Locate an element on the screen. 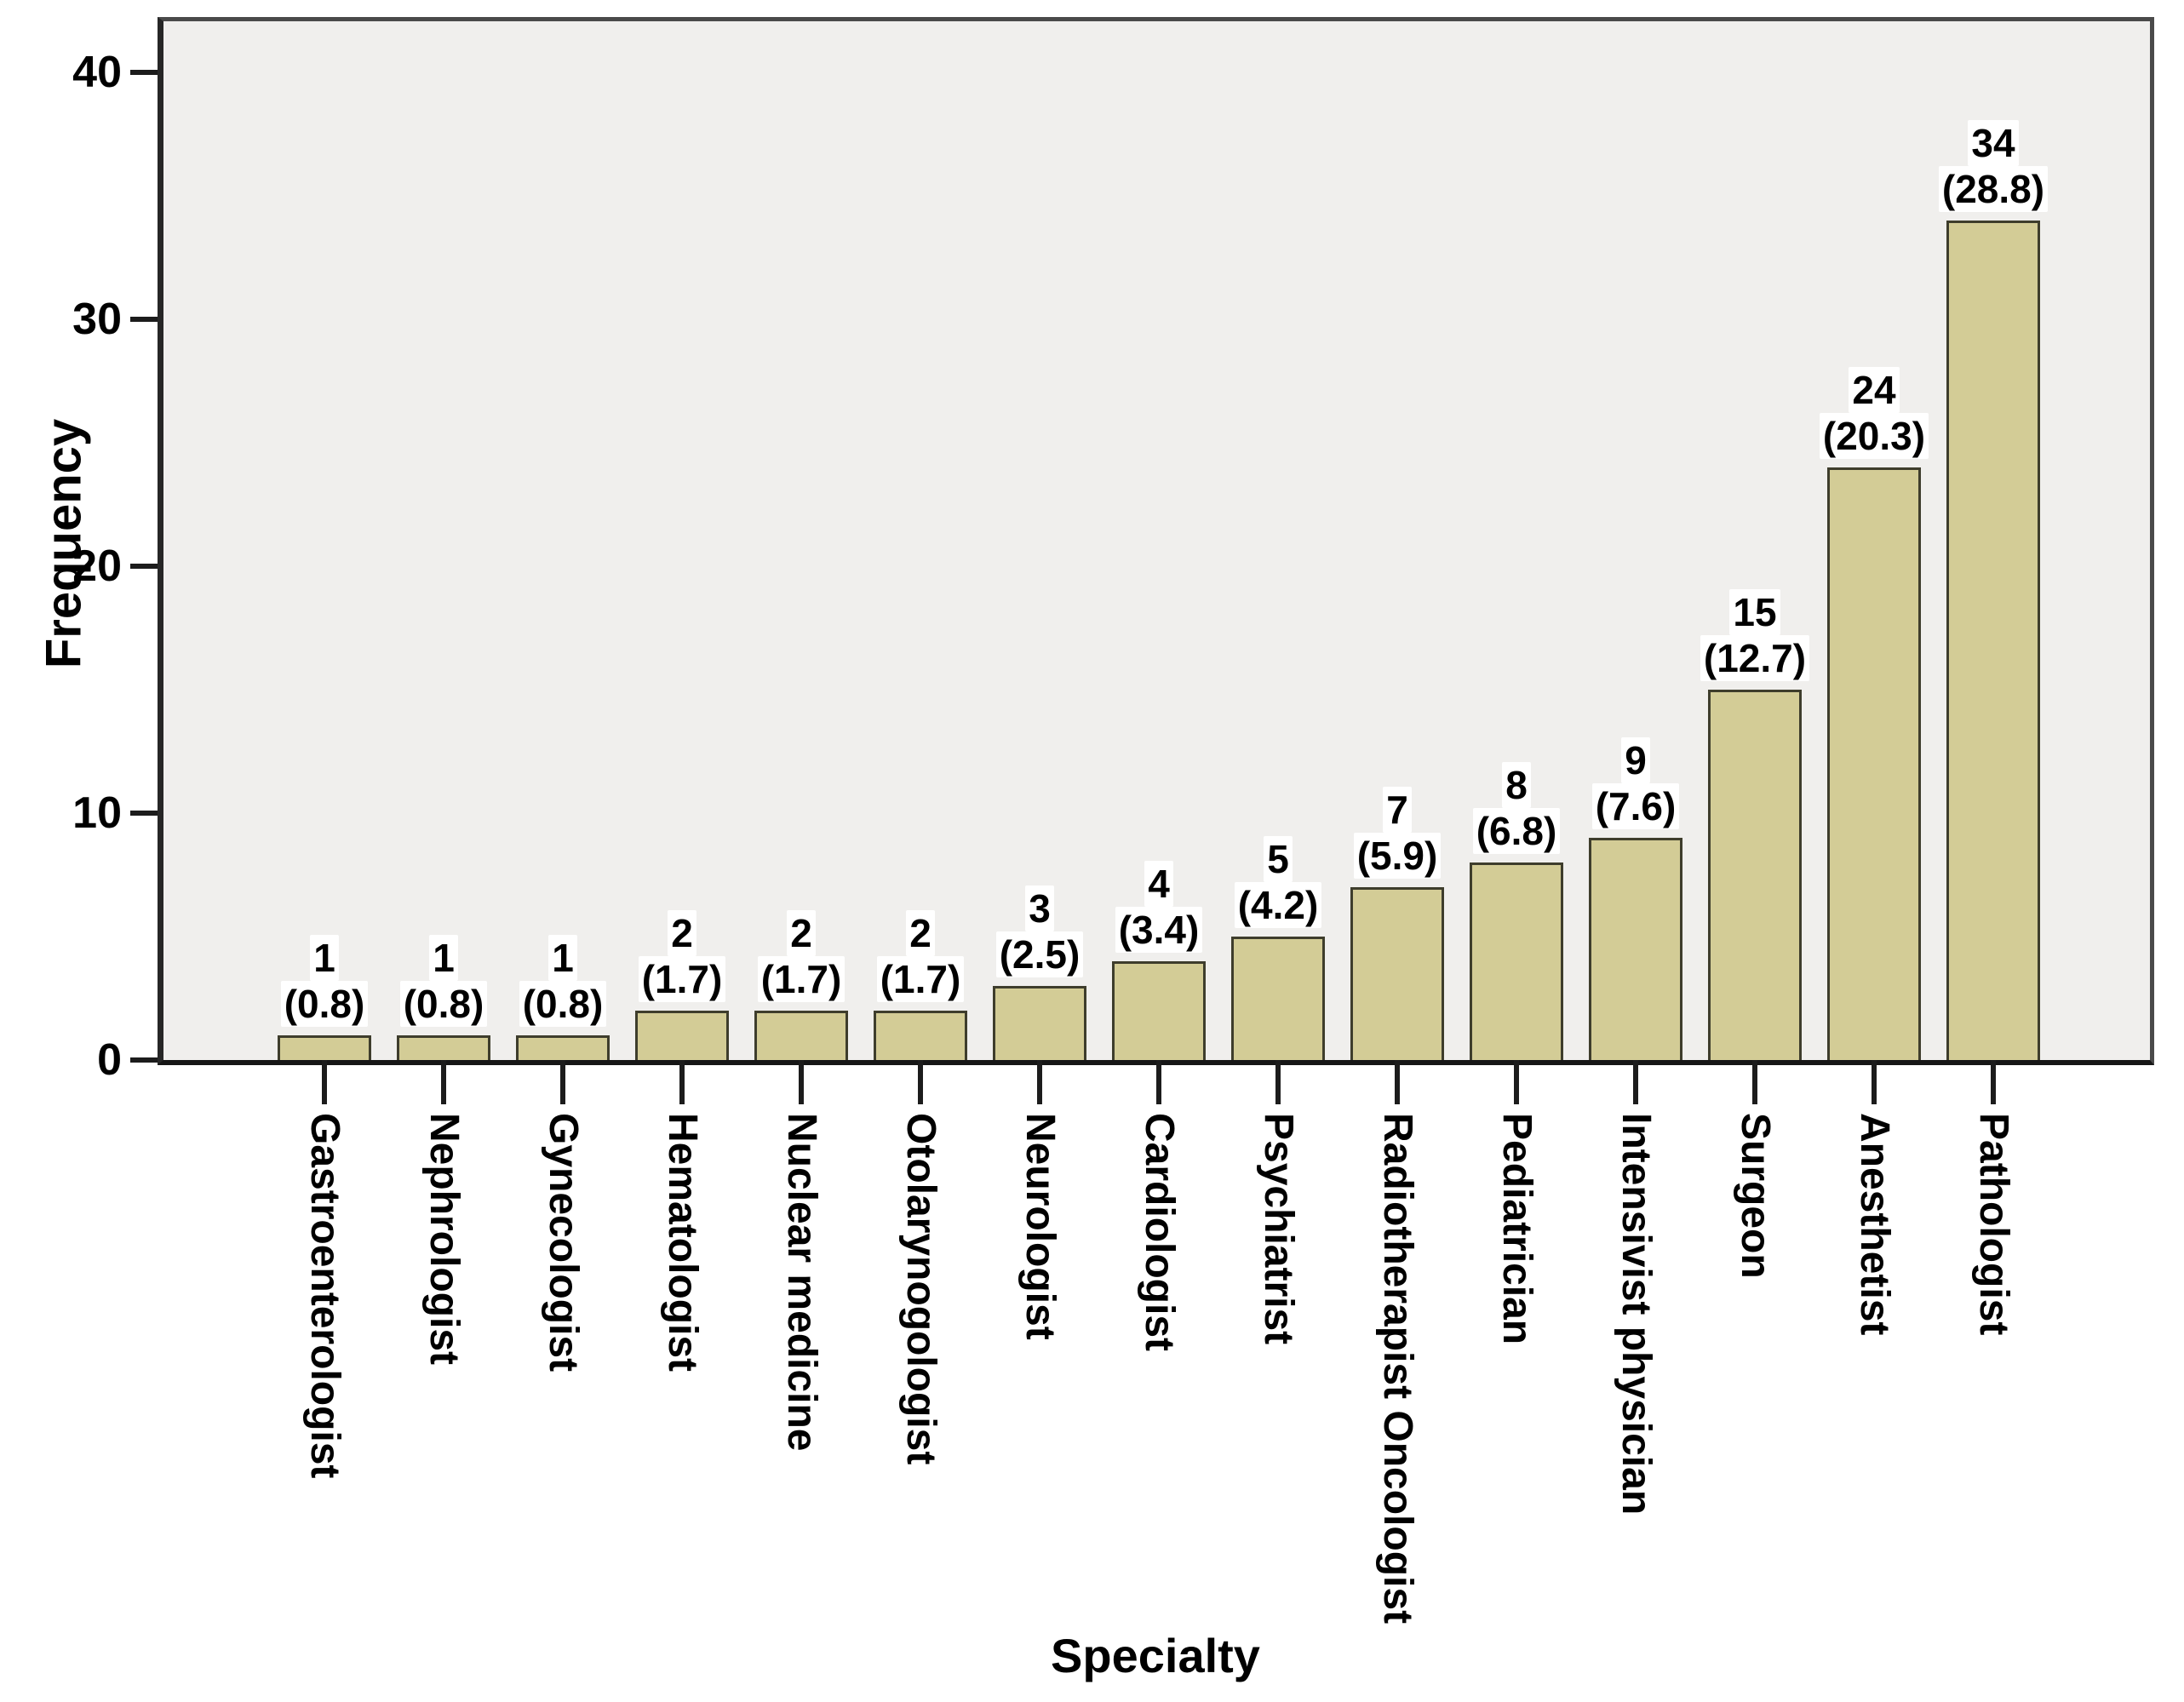  bar-value-label: 9 (7.6) is located at coordinates (1635, 783).